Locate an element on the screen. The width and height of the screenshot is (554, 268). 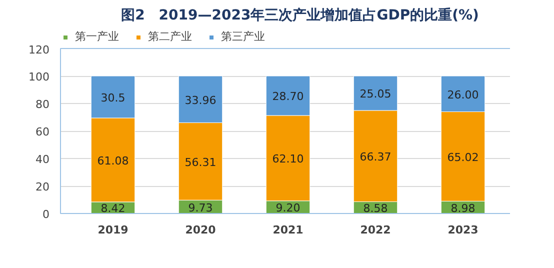
y-tick-label: 40 is located at coordinates (43, 159).